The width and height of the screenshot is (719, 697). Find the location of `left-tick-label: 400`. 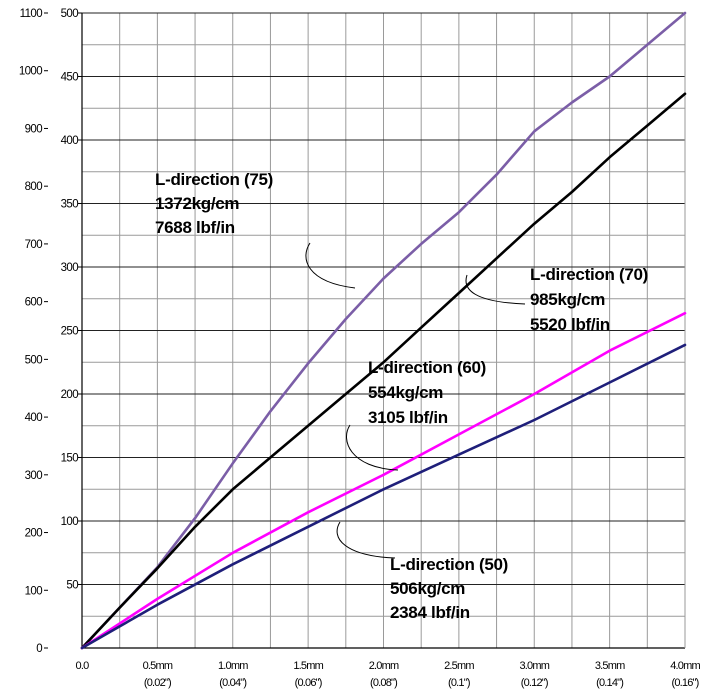

left-tick-label: 400 is located at coordinates (34, 418).